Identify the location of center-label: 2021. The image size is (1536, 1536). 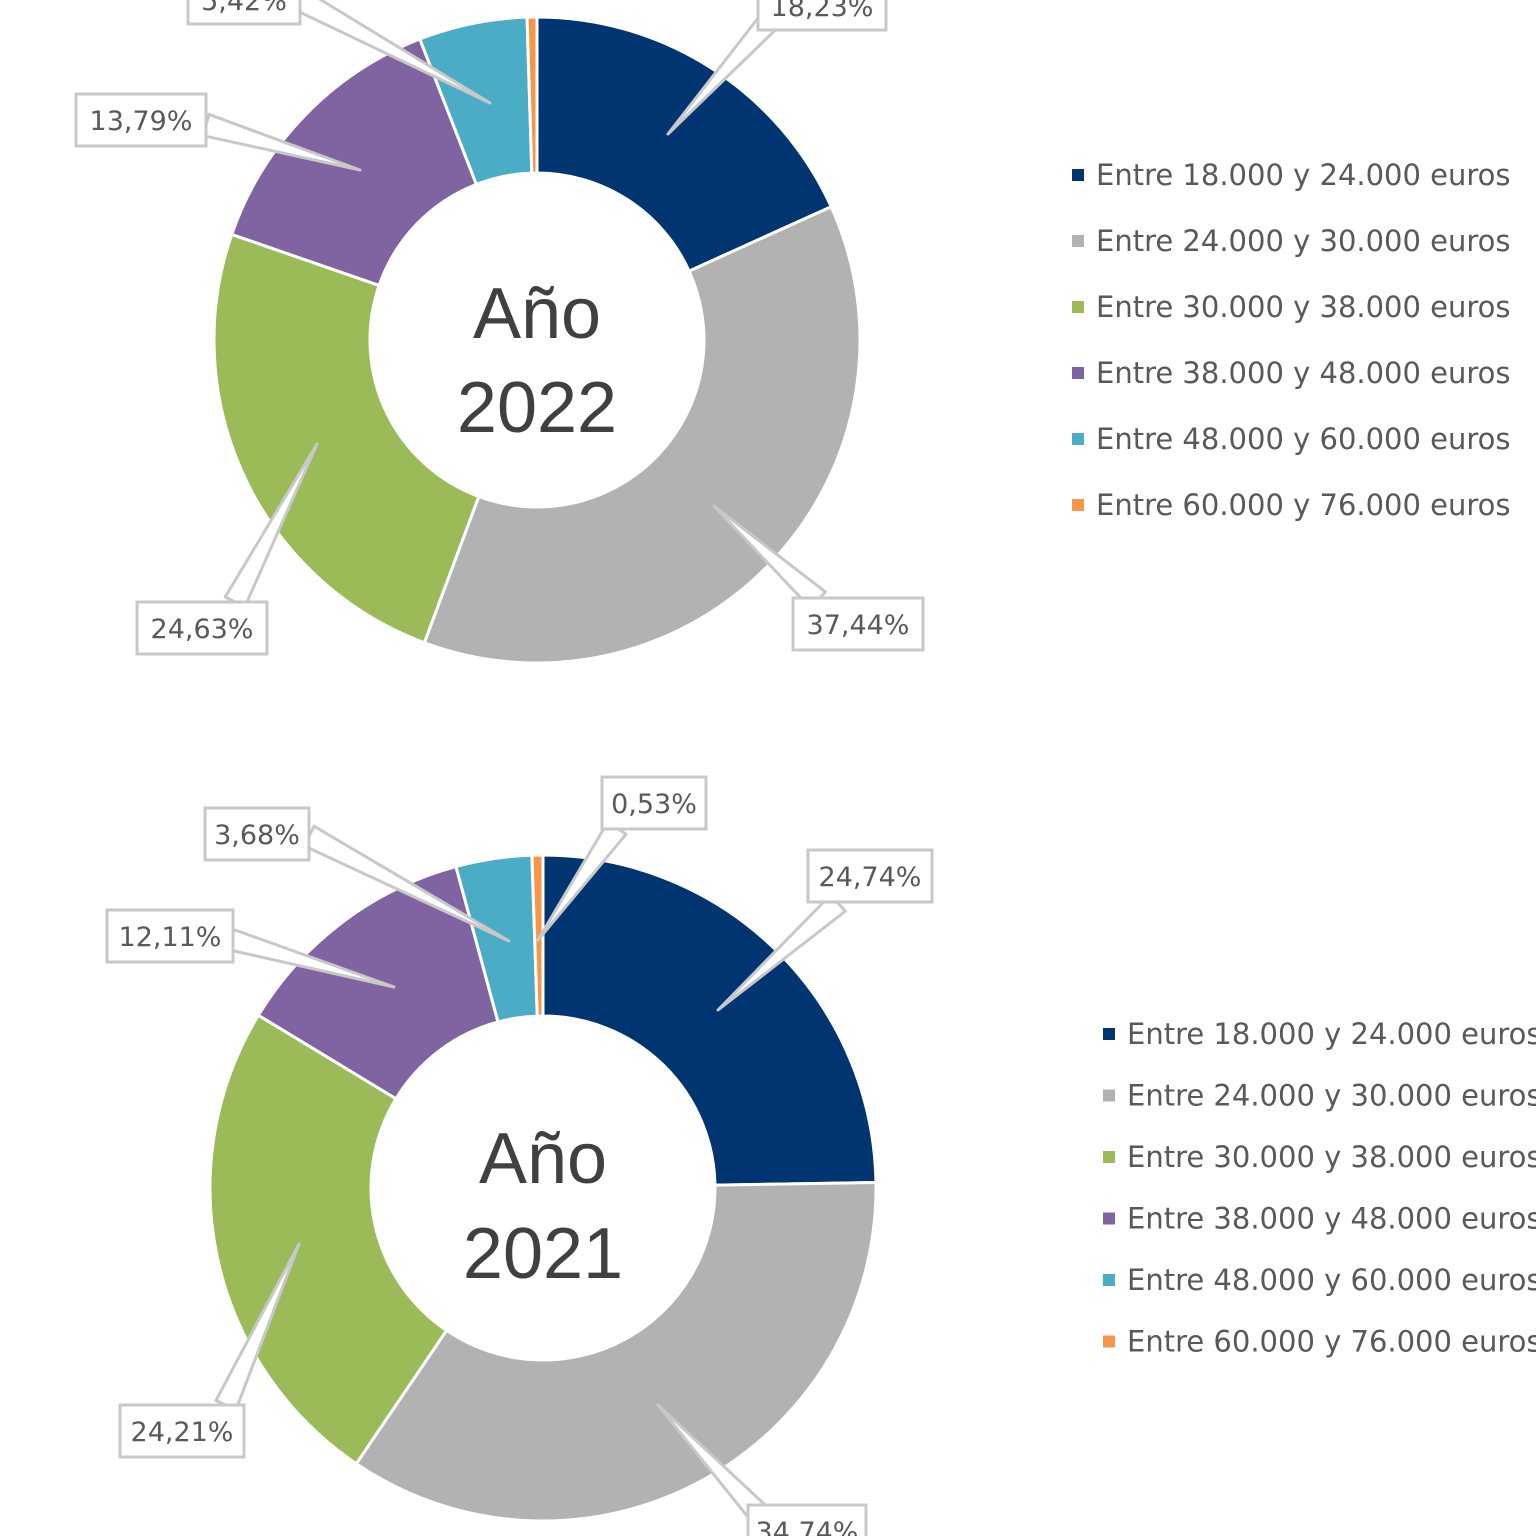
(543, 1254).